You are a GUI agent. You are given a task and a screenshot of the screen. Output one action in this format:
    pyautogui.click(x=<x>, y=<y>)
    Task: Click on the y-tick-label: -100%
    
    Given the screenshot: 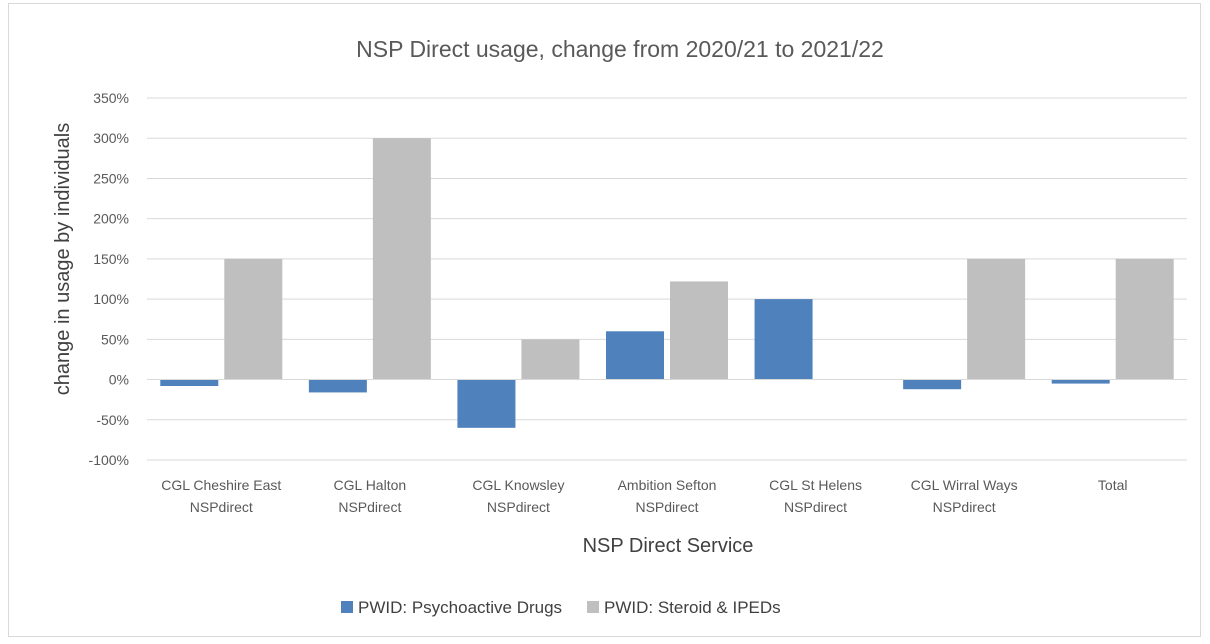 What is the action you would take?
    pyautogui.click(x=109, y=460)
    